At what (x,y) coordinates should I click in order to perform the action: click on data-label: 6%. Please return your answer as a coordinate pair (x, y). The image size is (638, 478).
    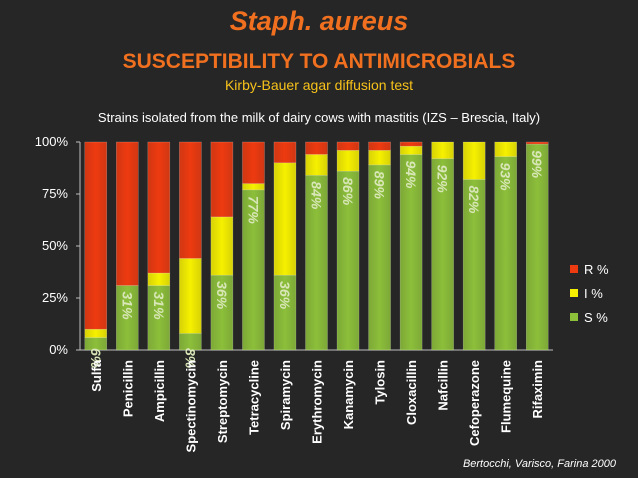
    Looking at the image, I should click on (96, 358).